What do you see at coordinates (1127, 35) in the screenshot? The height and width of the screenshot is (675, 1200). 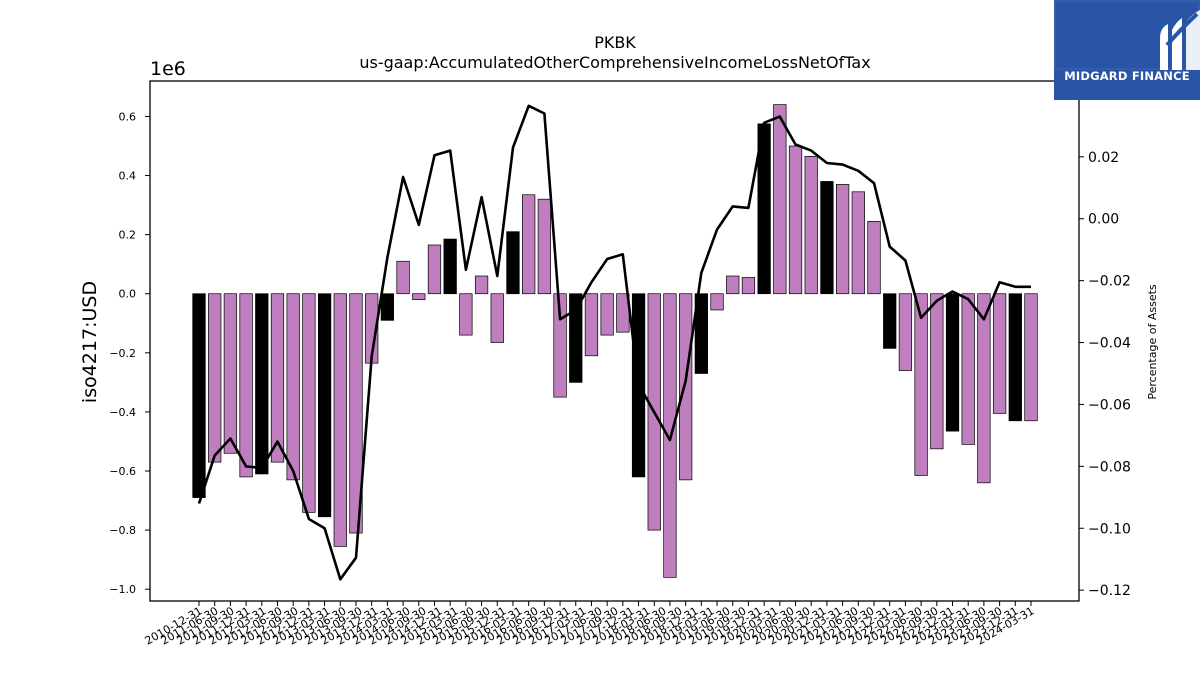 I see `midgard-logo-icon` at bounding box center [1127, 35].